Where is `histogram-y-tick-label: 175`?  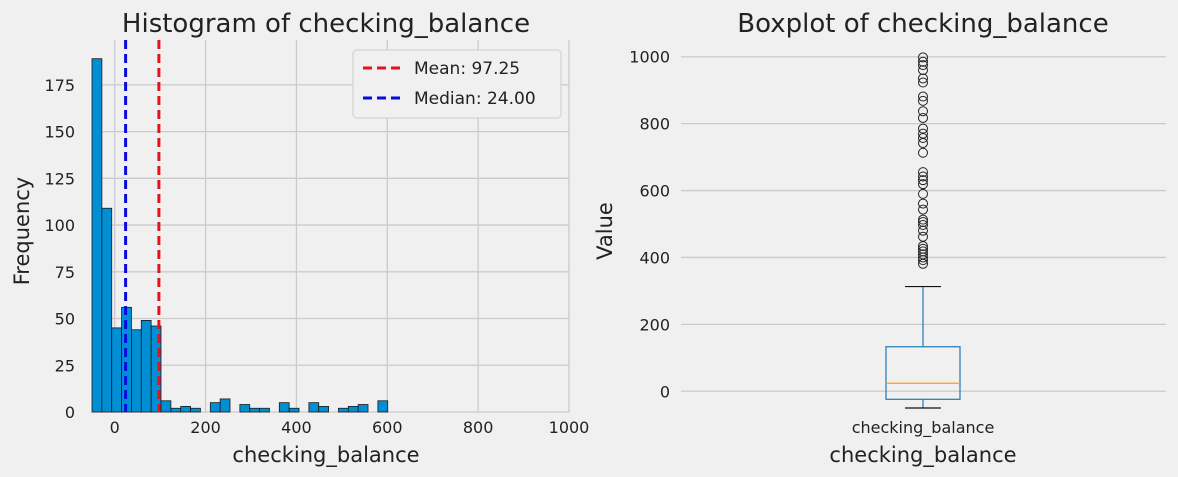
histogram-y-tick-label: 175 is located at coordinates (59, 85).